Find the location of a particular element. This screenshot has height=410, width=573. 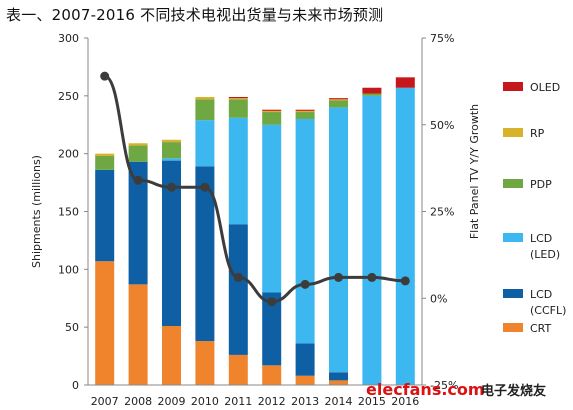

x-tick-label: 2013 is located at coordinates (305, 401).